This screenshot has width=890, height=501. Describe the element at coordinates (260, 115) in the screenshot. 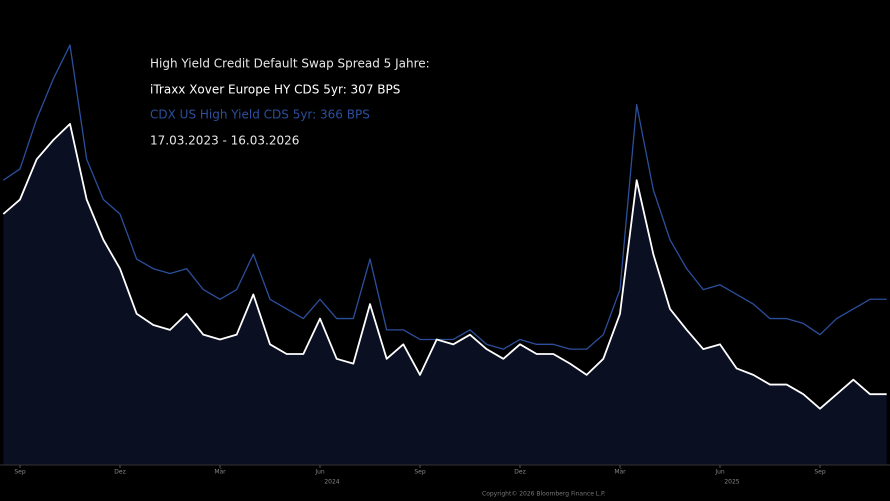

I see `legend-entry: CDX US High Yield CDS 5yr: 366 BPS` at that location.